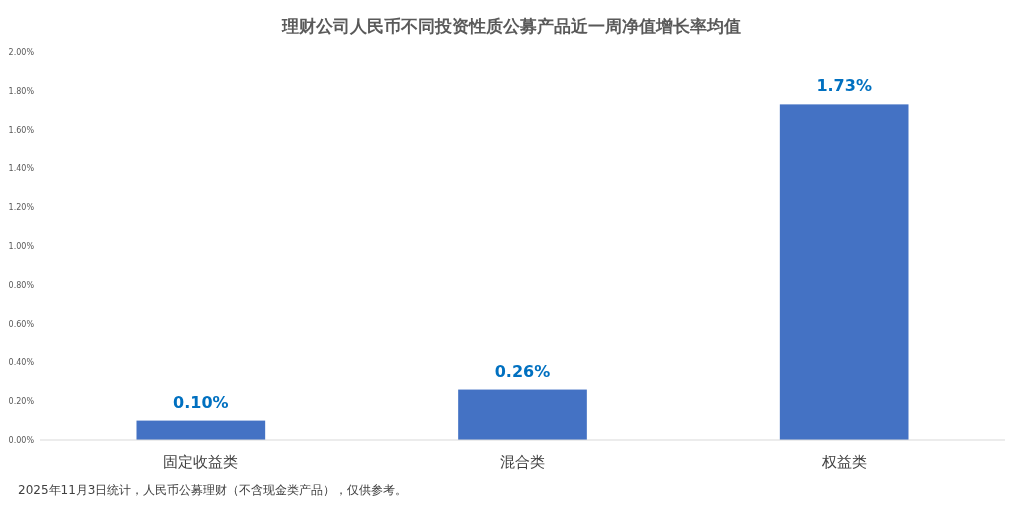 This screenshot has height=512, width=1022. What do you see at coordinates (21, 440) in the screenshot?
I see `y-tick-label: 0.00%` at bounding box center [21, 440].